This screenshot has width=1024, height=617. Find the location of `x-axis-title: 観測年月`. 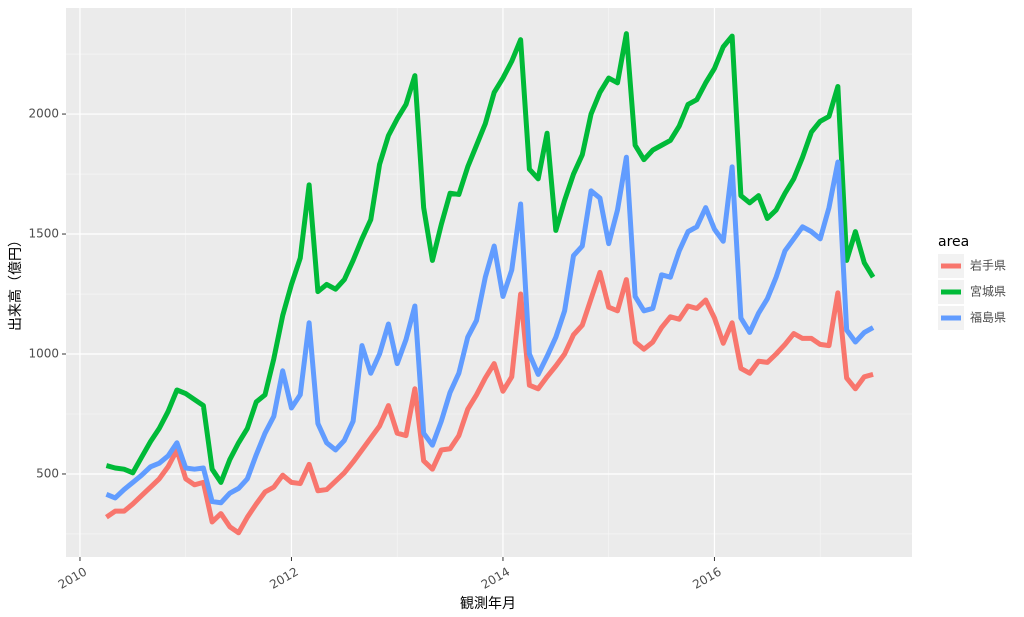

x-axis-title: 観測年月 is located at coordinates (488, 603).